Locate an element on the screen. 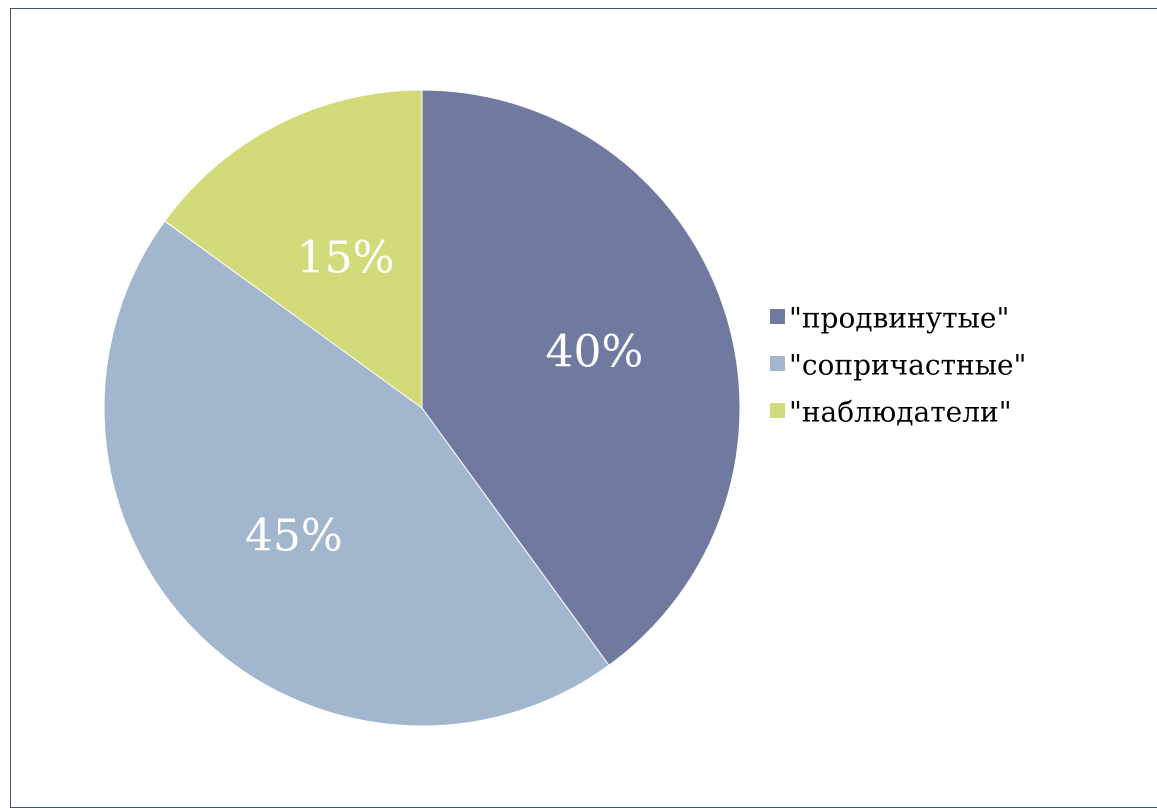 The height and width of the screenshot is (808, 1157). data-label-3: 15% is located at coordinates (346, 257).